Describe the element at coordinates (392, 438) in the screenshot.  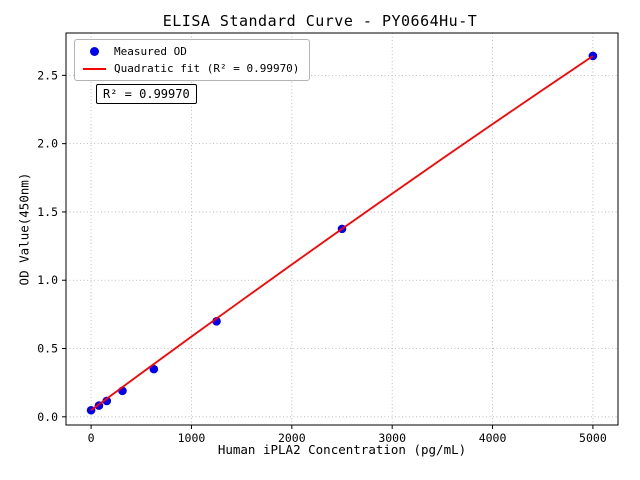
I see `x-tick-label: 3000` at that location.